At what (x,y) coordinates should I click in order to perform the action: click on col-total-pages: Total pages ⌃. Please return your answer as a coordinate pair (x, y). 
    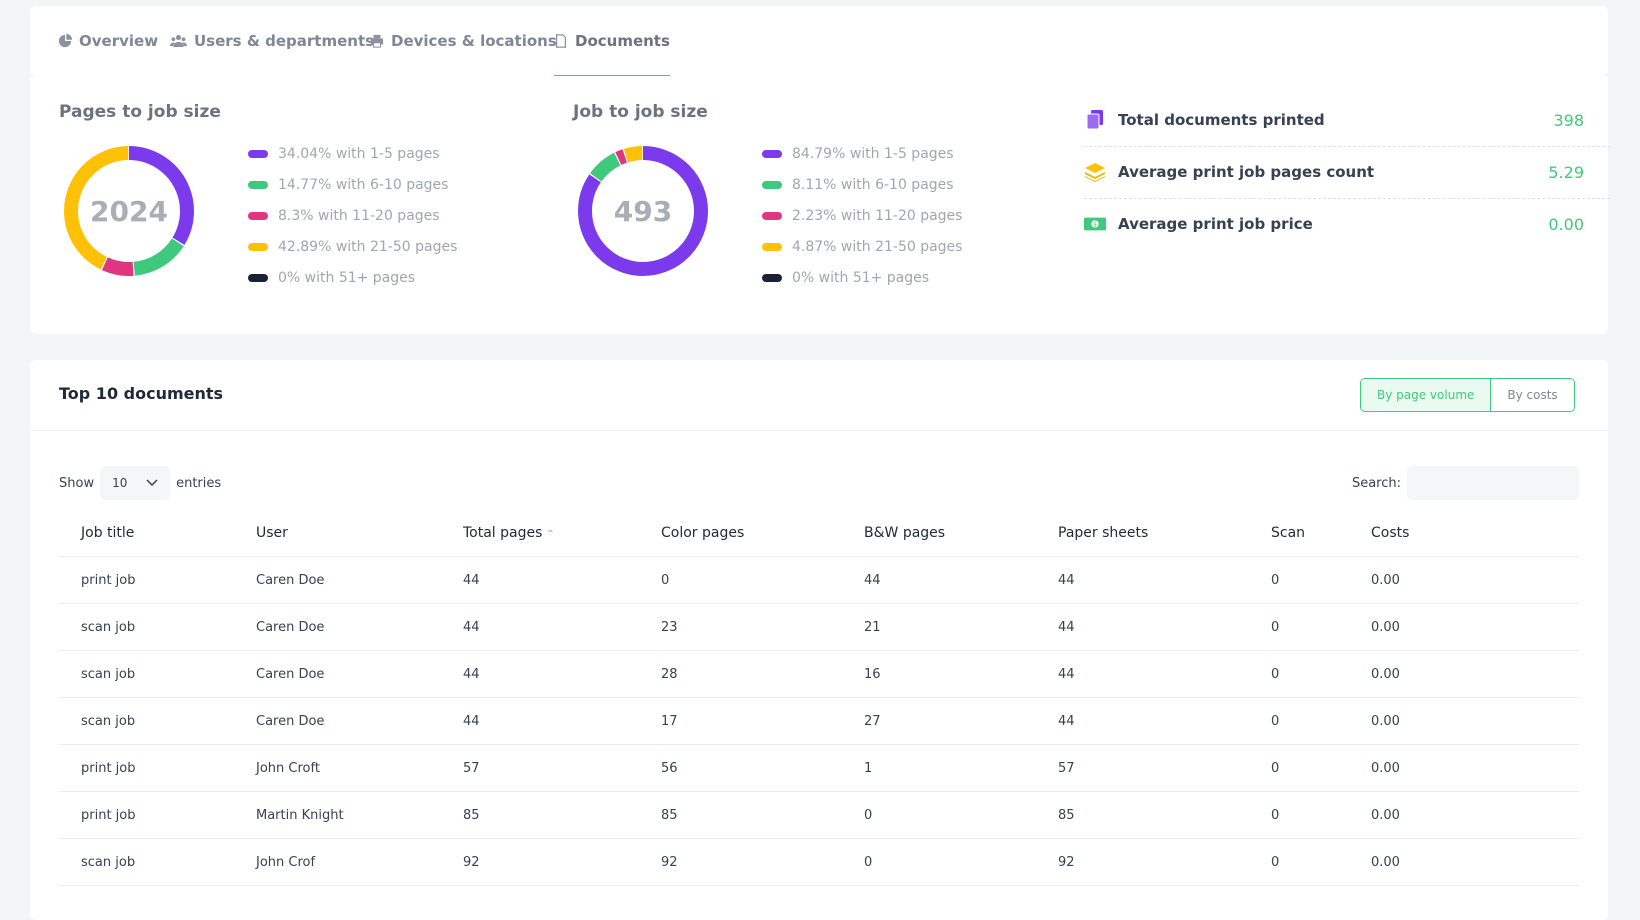
    Looking at the image, I should click on (540, 533).